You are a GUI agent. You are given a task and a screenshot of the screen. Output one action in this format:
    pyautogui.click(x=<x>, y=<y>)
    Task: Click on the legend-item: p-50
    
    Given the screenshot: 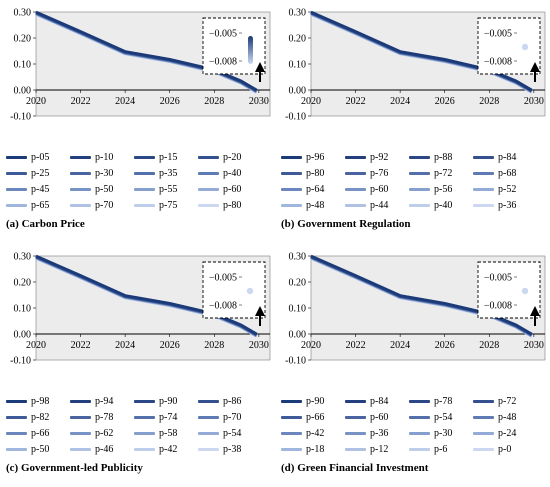 What is the action you would take?
    pyautogui.click(x=101, y=189)
    